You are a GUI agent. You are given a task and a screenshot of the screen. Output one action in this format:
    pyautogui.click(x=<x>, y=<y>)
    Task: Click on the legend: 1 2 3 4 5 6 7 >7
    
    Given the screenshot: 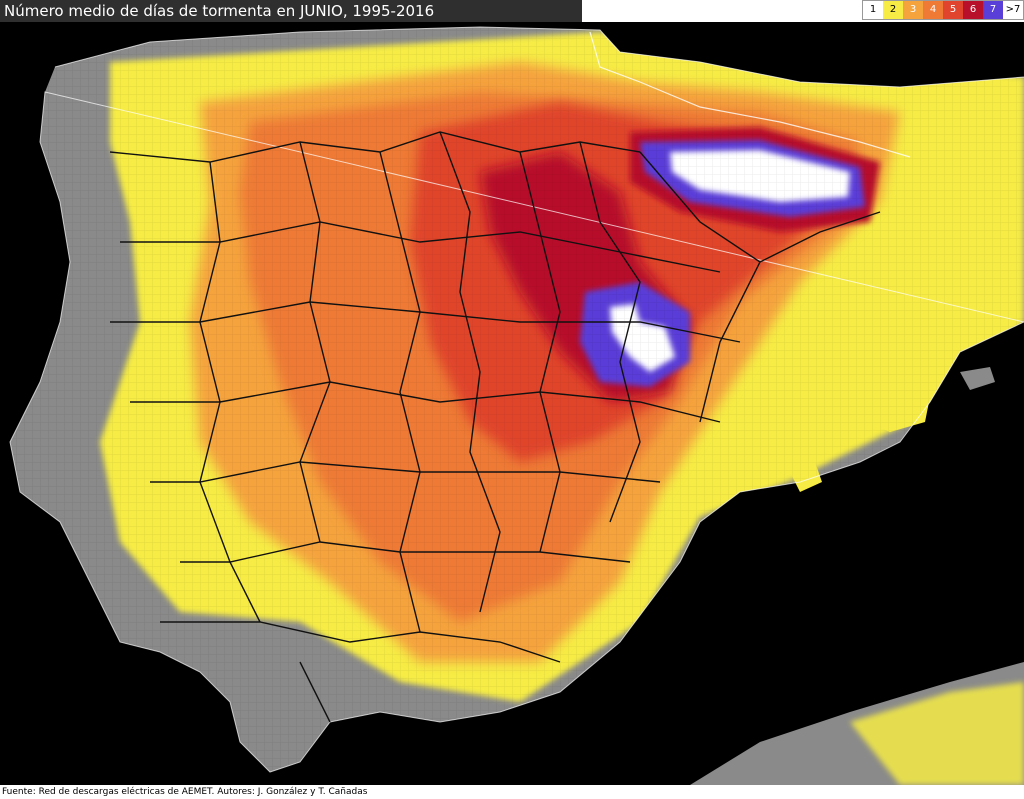 What is the action you would take?
    pyautogui.click(x=943, y=10)
    